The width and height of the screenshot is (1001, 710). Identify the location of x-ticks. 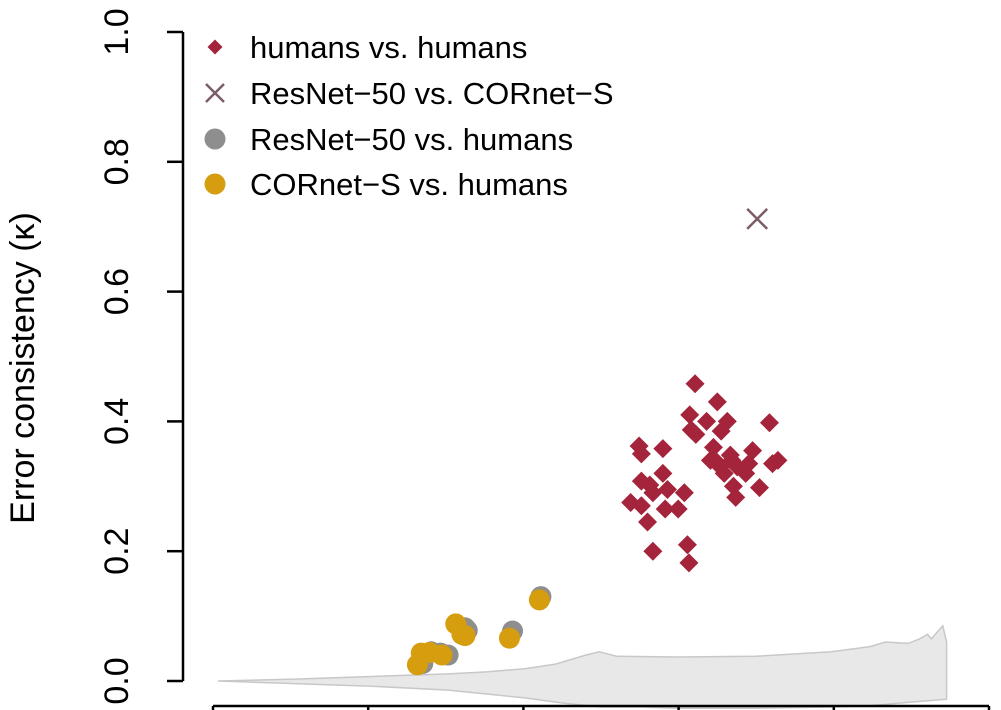
(601, 708).